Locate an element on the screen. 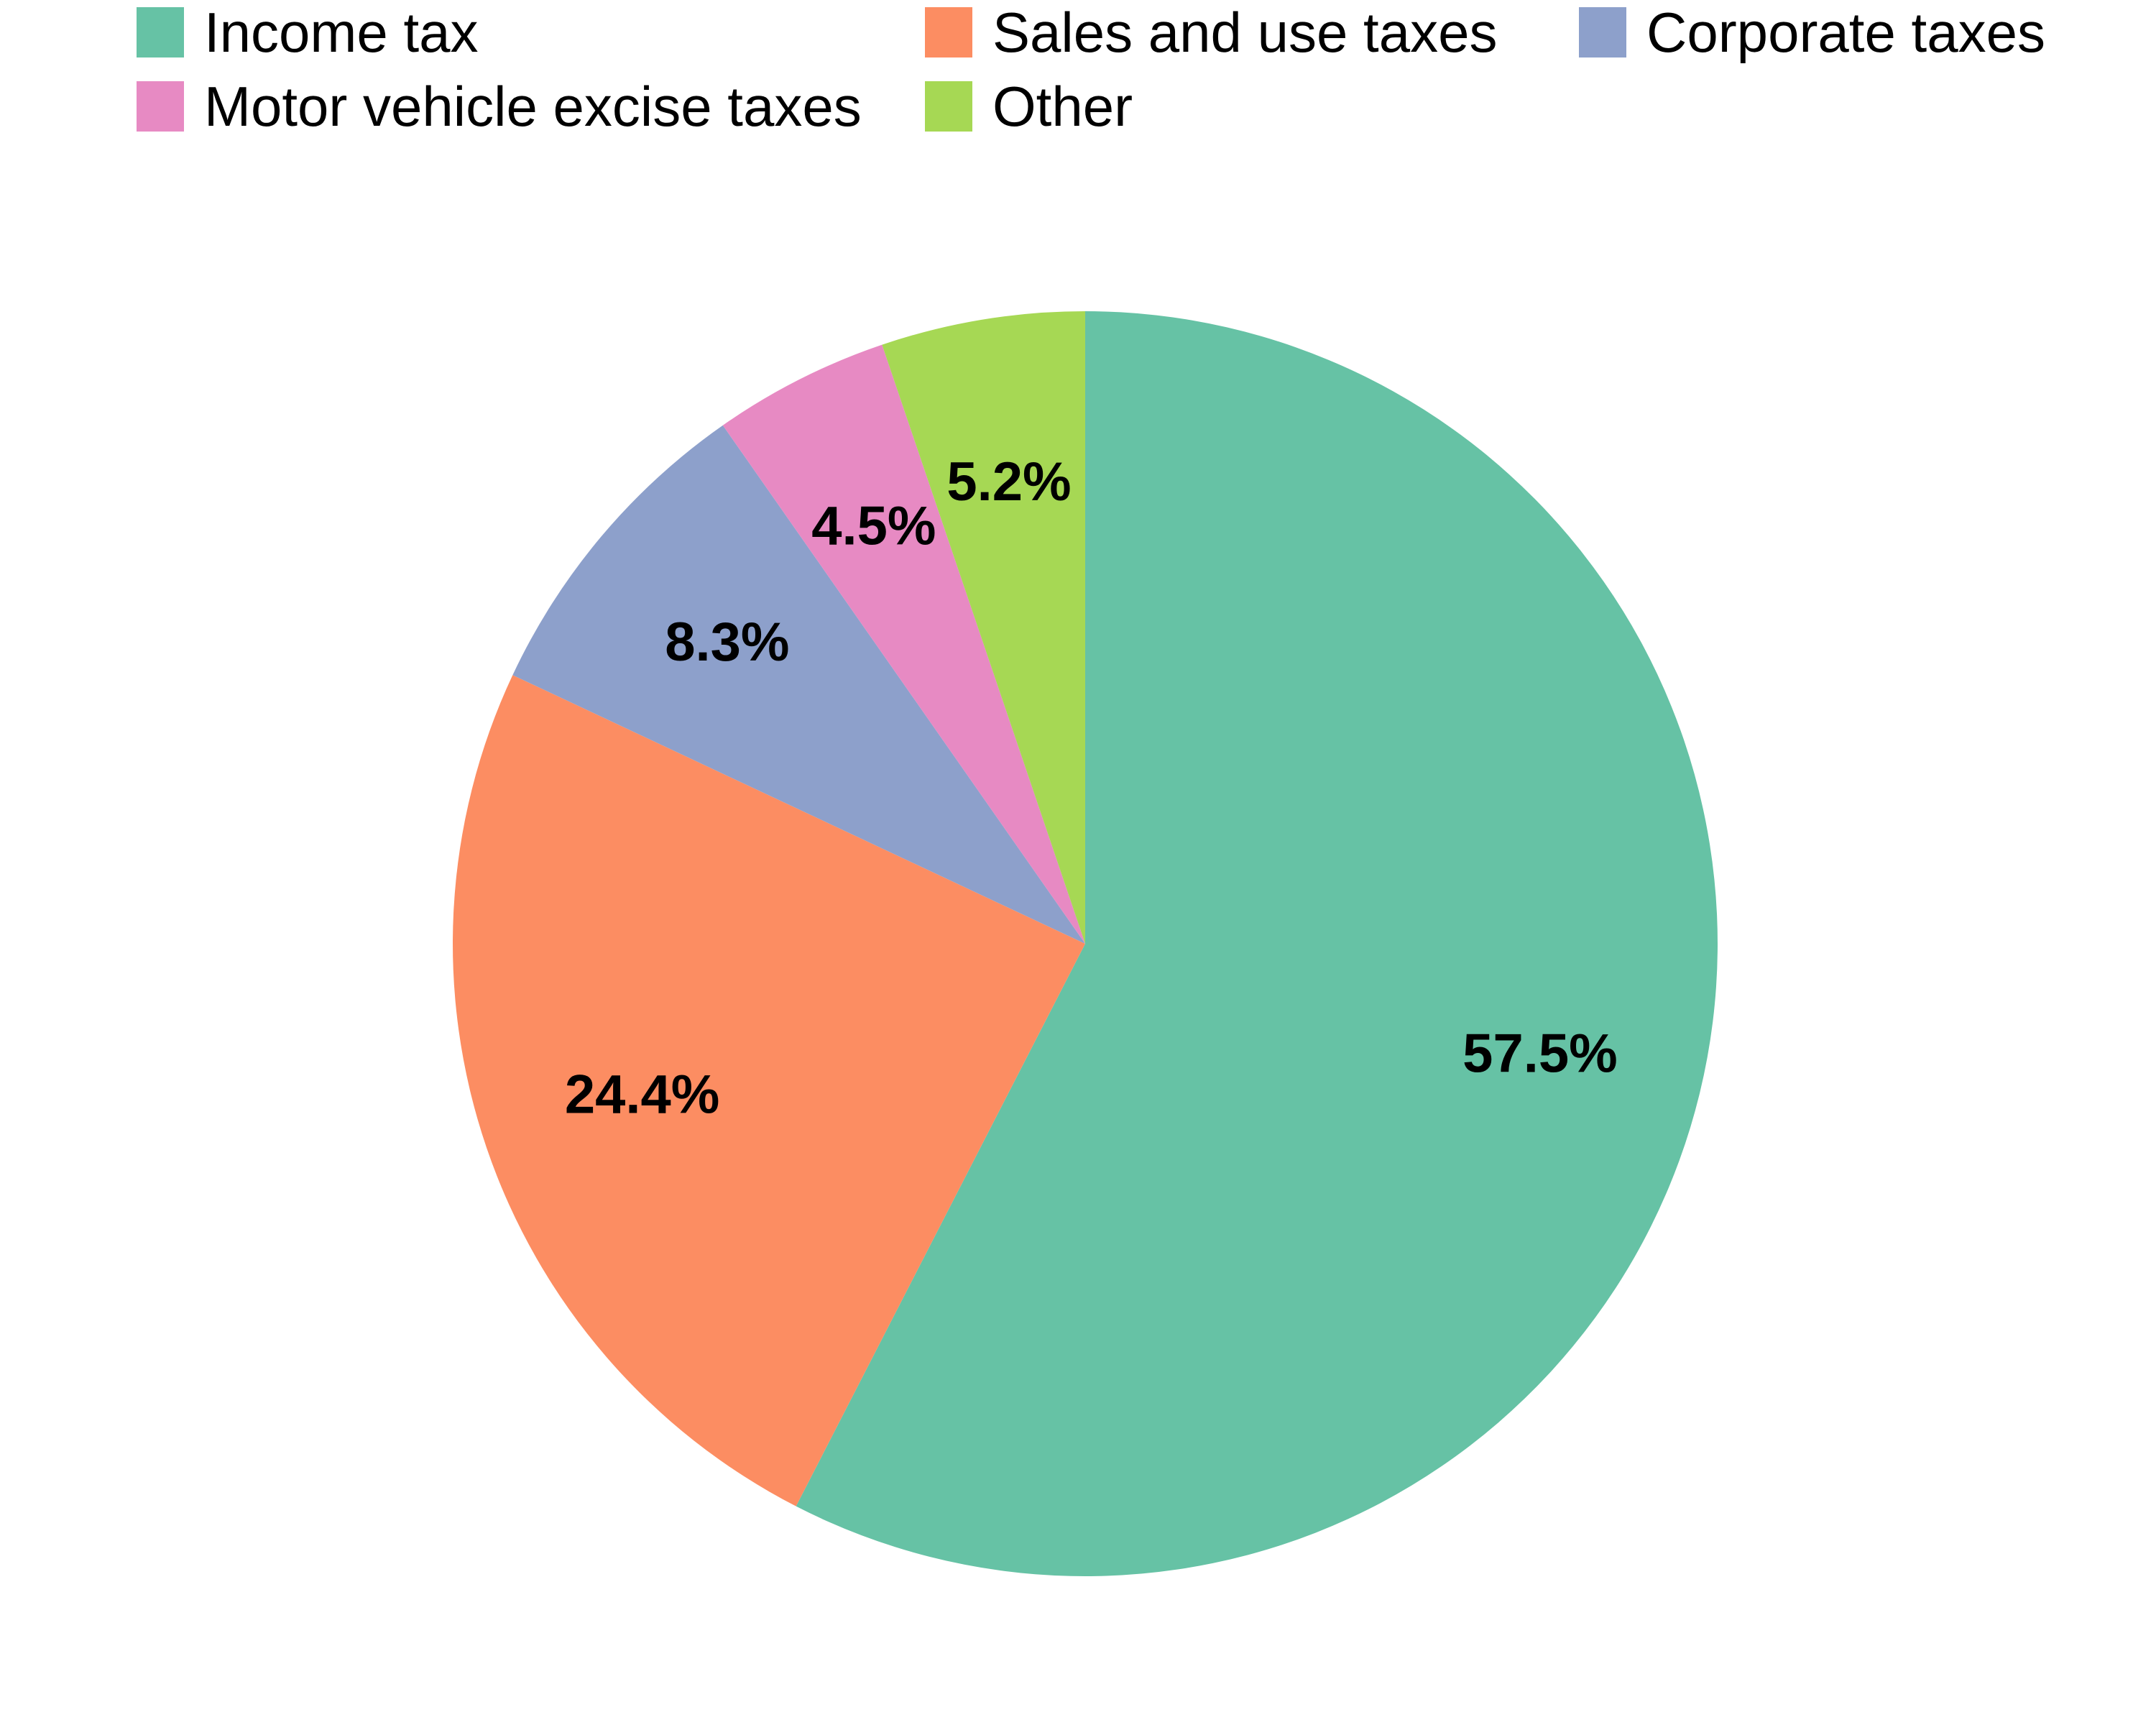  legend-swatch-income-tax is located at coordinates (160, 32).